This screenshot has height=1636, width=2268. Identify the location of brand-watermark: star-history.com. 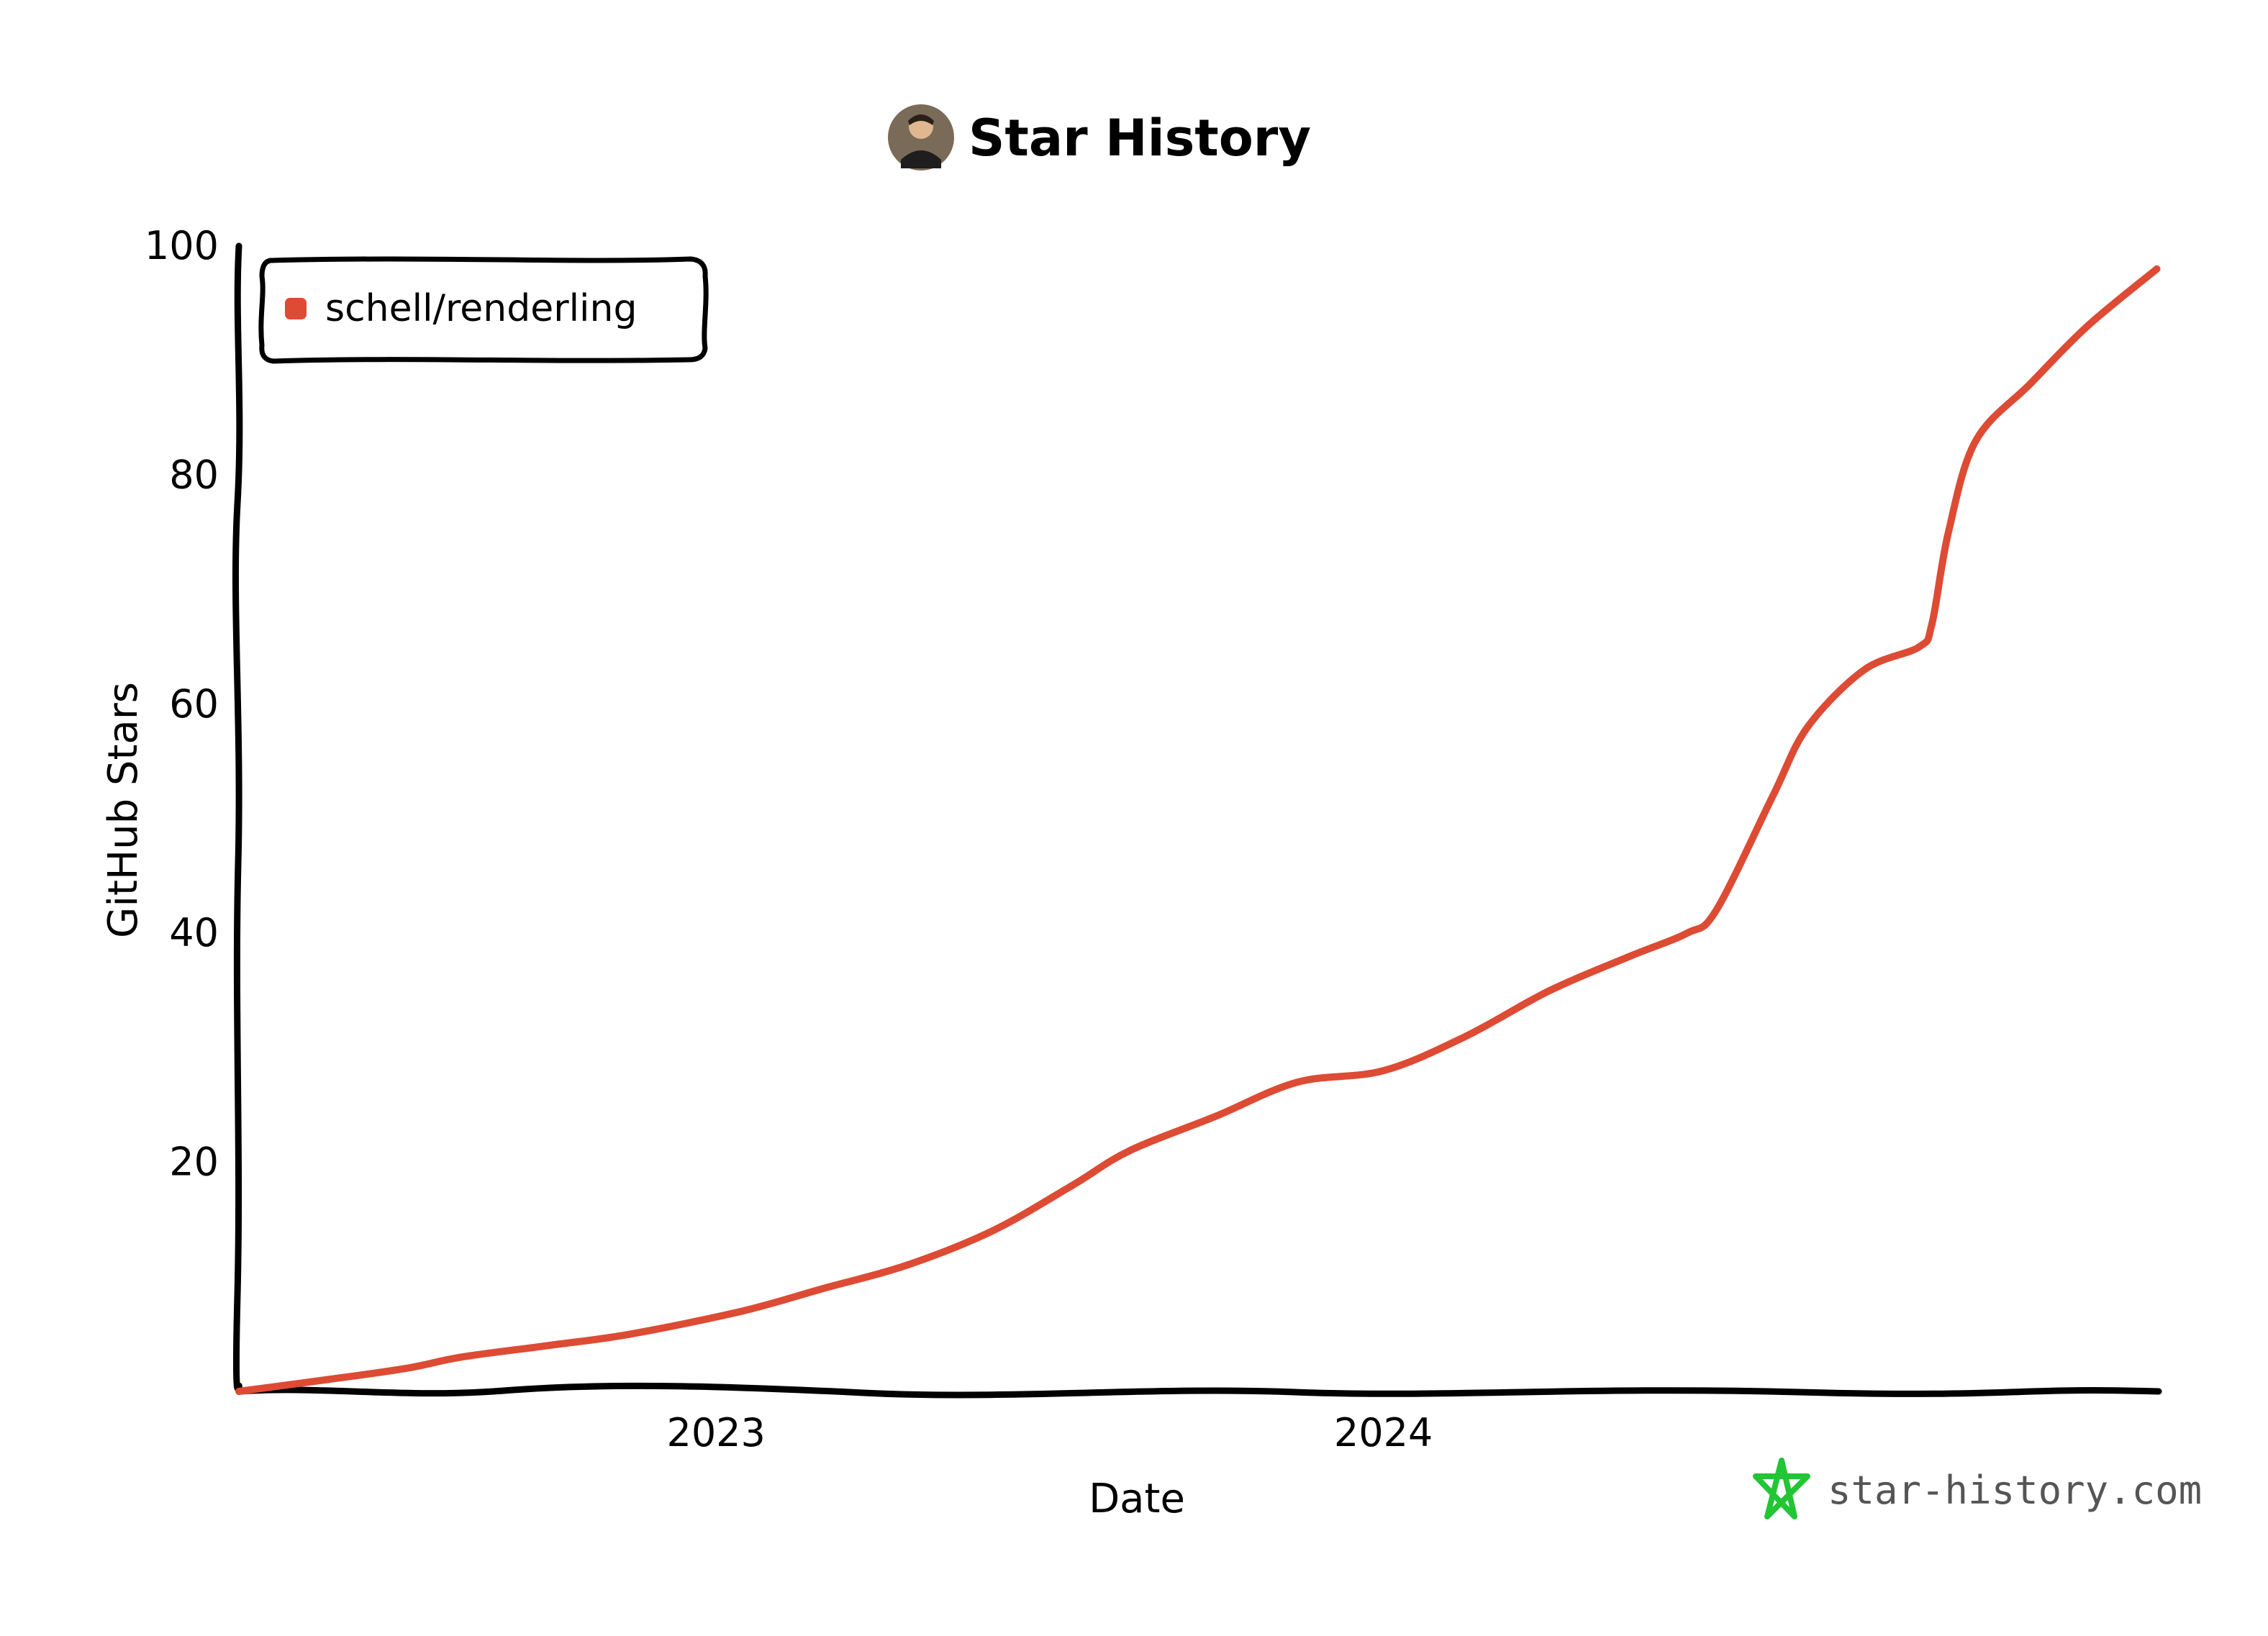
(1977, 1488).